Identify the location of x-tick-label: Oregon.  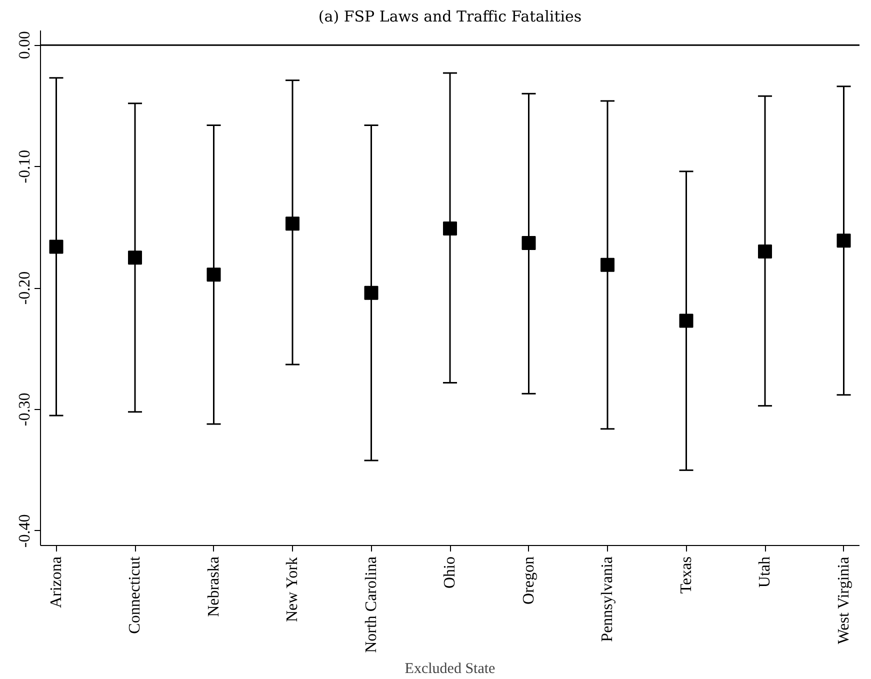
(529, 580).